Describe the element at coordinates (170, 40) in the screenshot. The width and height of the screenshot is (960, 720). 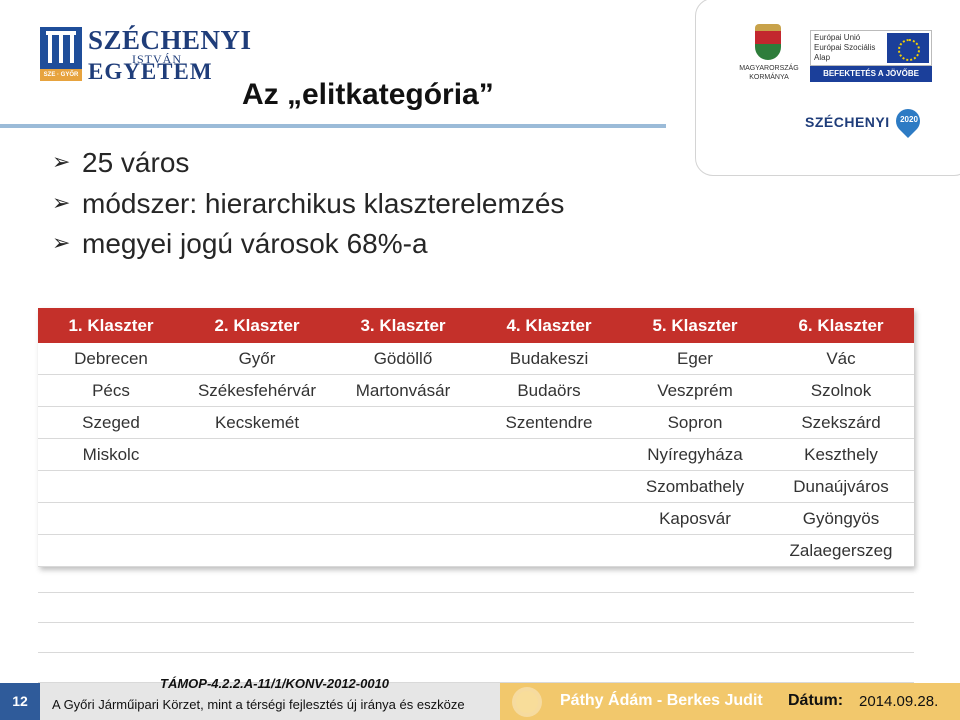
I see `logo-line-1: SZÉCHENYI` at that location.